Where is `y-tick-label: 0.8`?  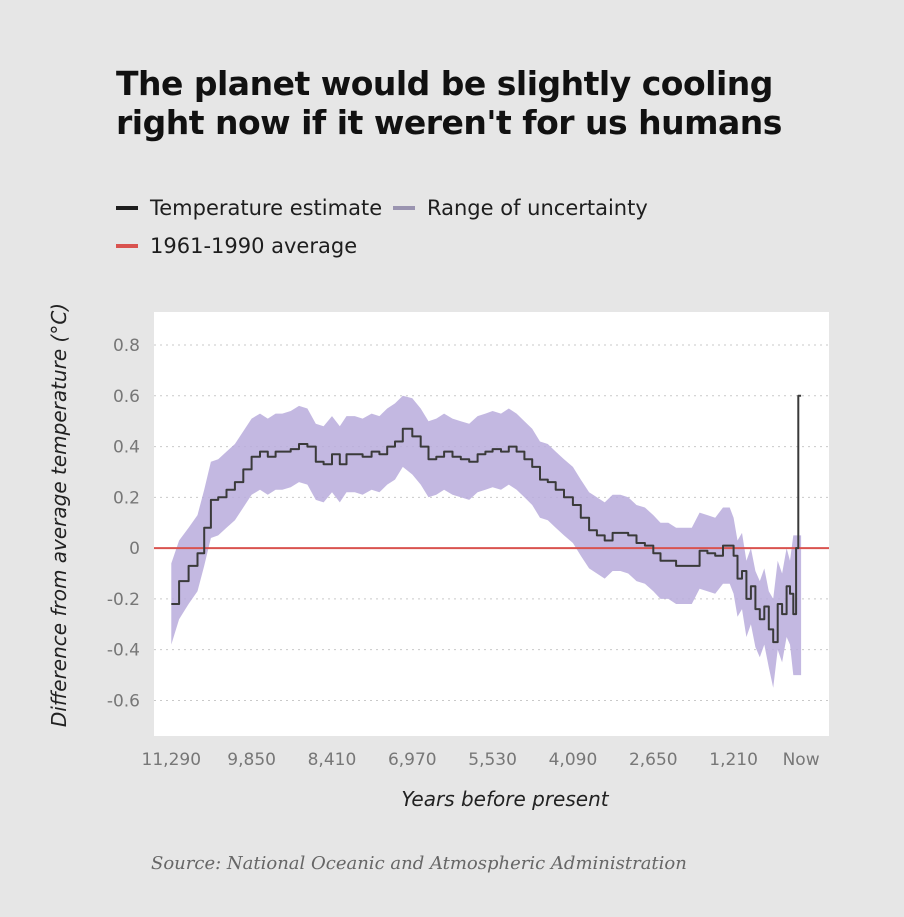 y-tick-label: 0.8 is located at coordinates (126, 346).